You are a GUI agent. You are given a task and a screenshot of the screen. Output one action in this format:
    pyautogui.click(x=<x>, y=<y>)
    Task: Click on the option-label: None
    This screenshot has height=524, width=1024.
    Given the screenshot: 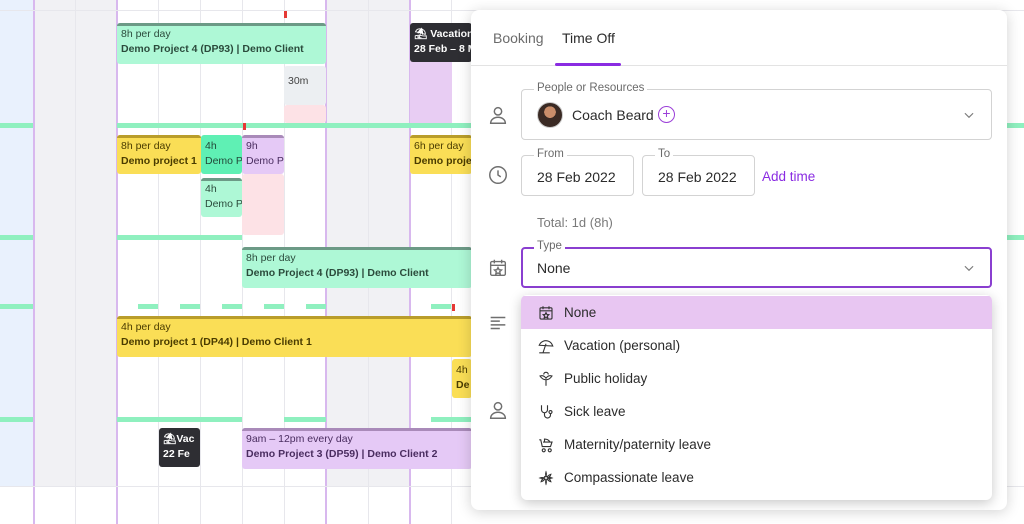 What is the action you would take?
    pyautogui.click(x=580, y=312)
    